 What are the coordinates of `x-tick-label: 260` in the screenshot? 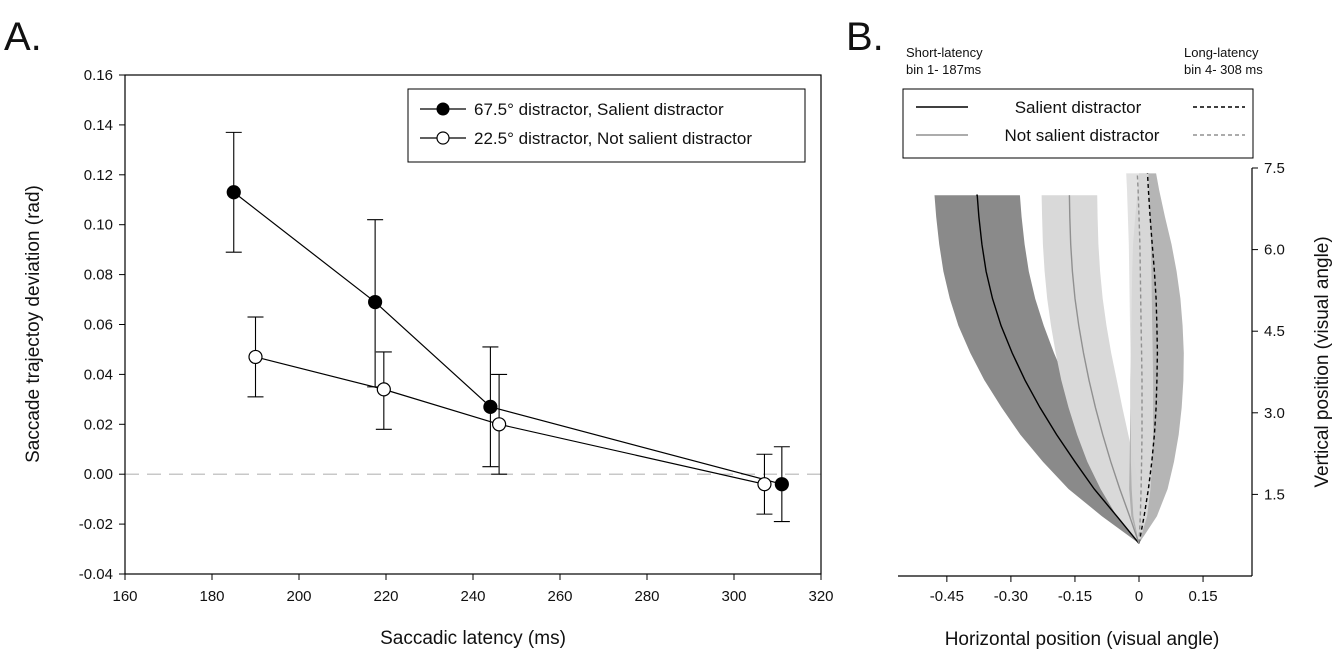 It's located at (559, 596).